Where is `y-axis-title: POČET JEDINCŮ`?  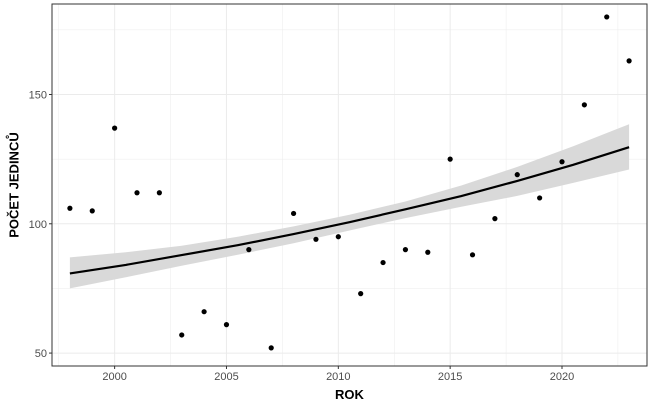
y-axis-title: POČET JEDINCŮ is located at coordinates (14, 184).